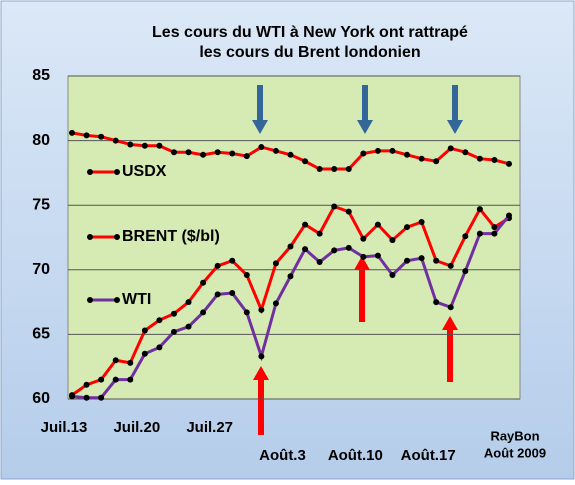 The height and width of the screenshot is (485, 575). Describe the element at coordinates (357, 109) in the screenshot. I see `arrows` at that location.